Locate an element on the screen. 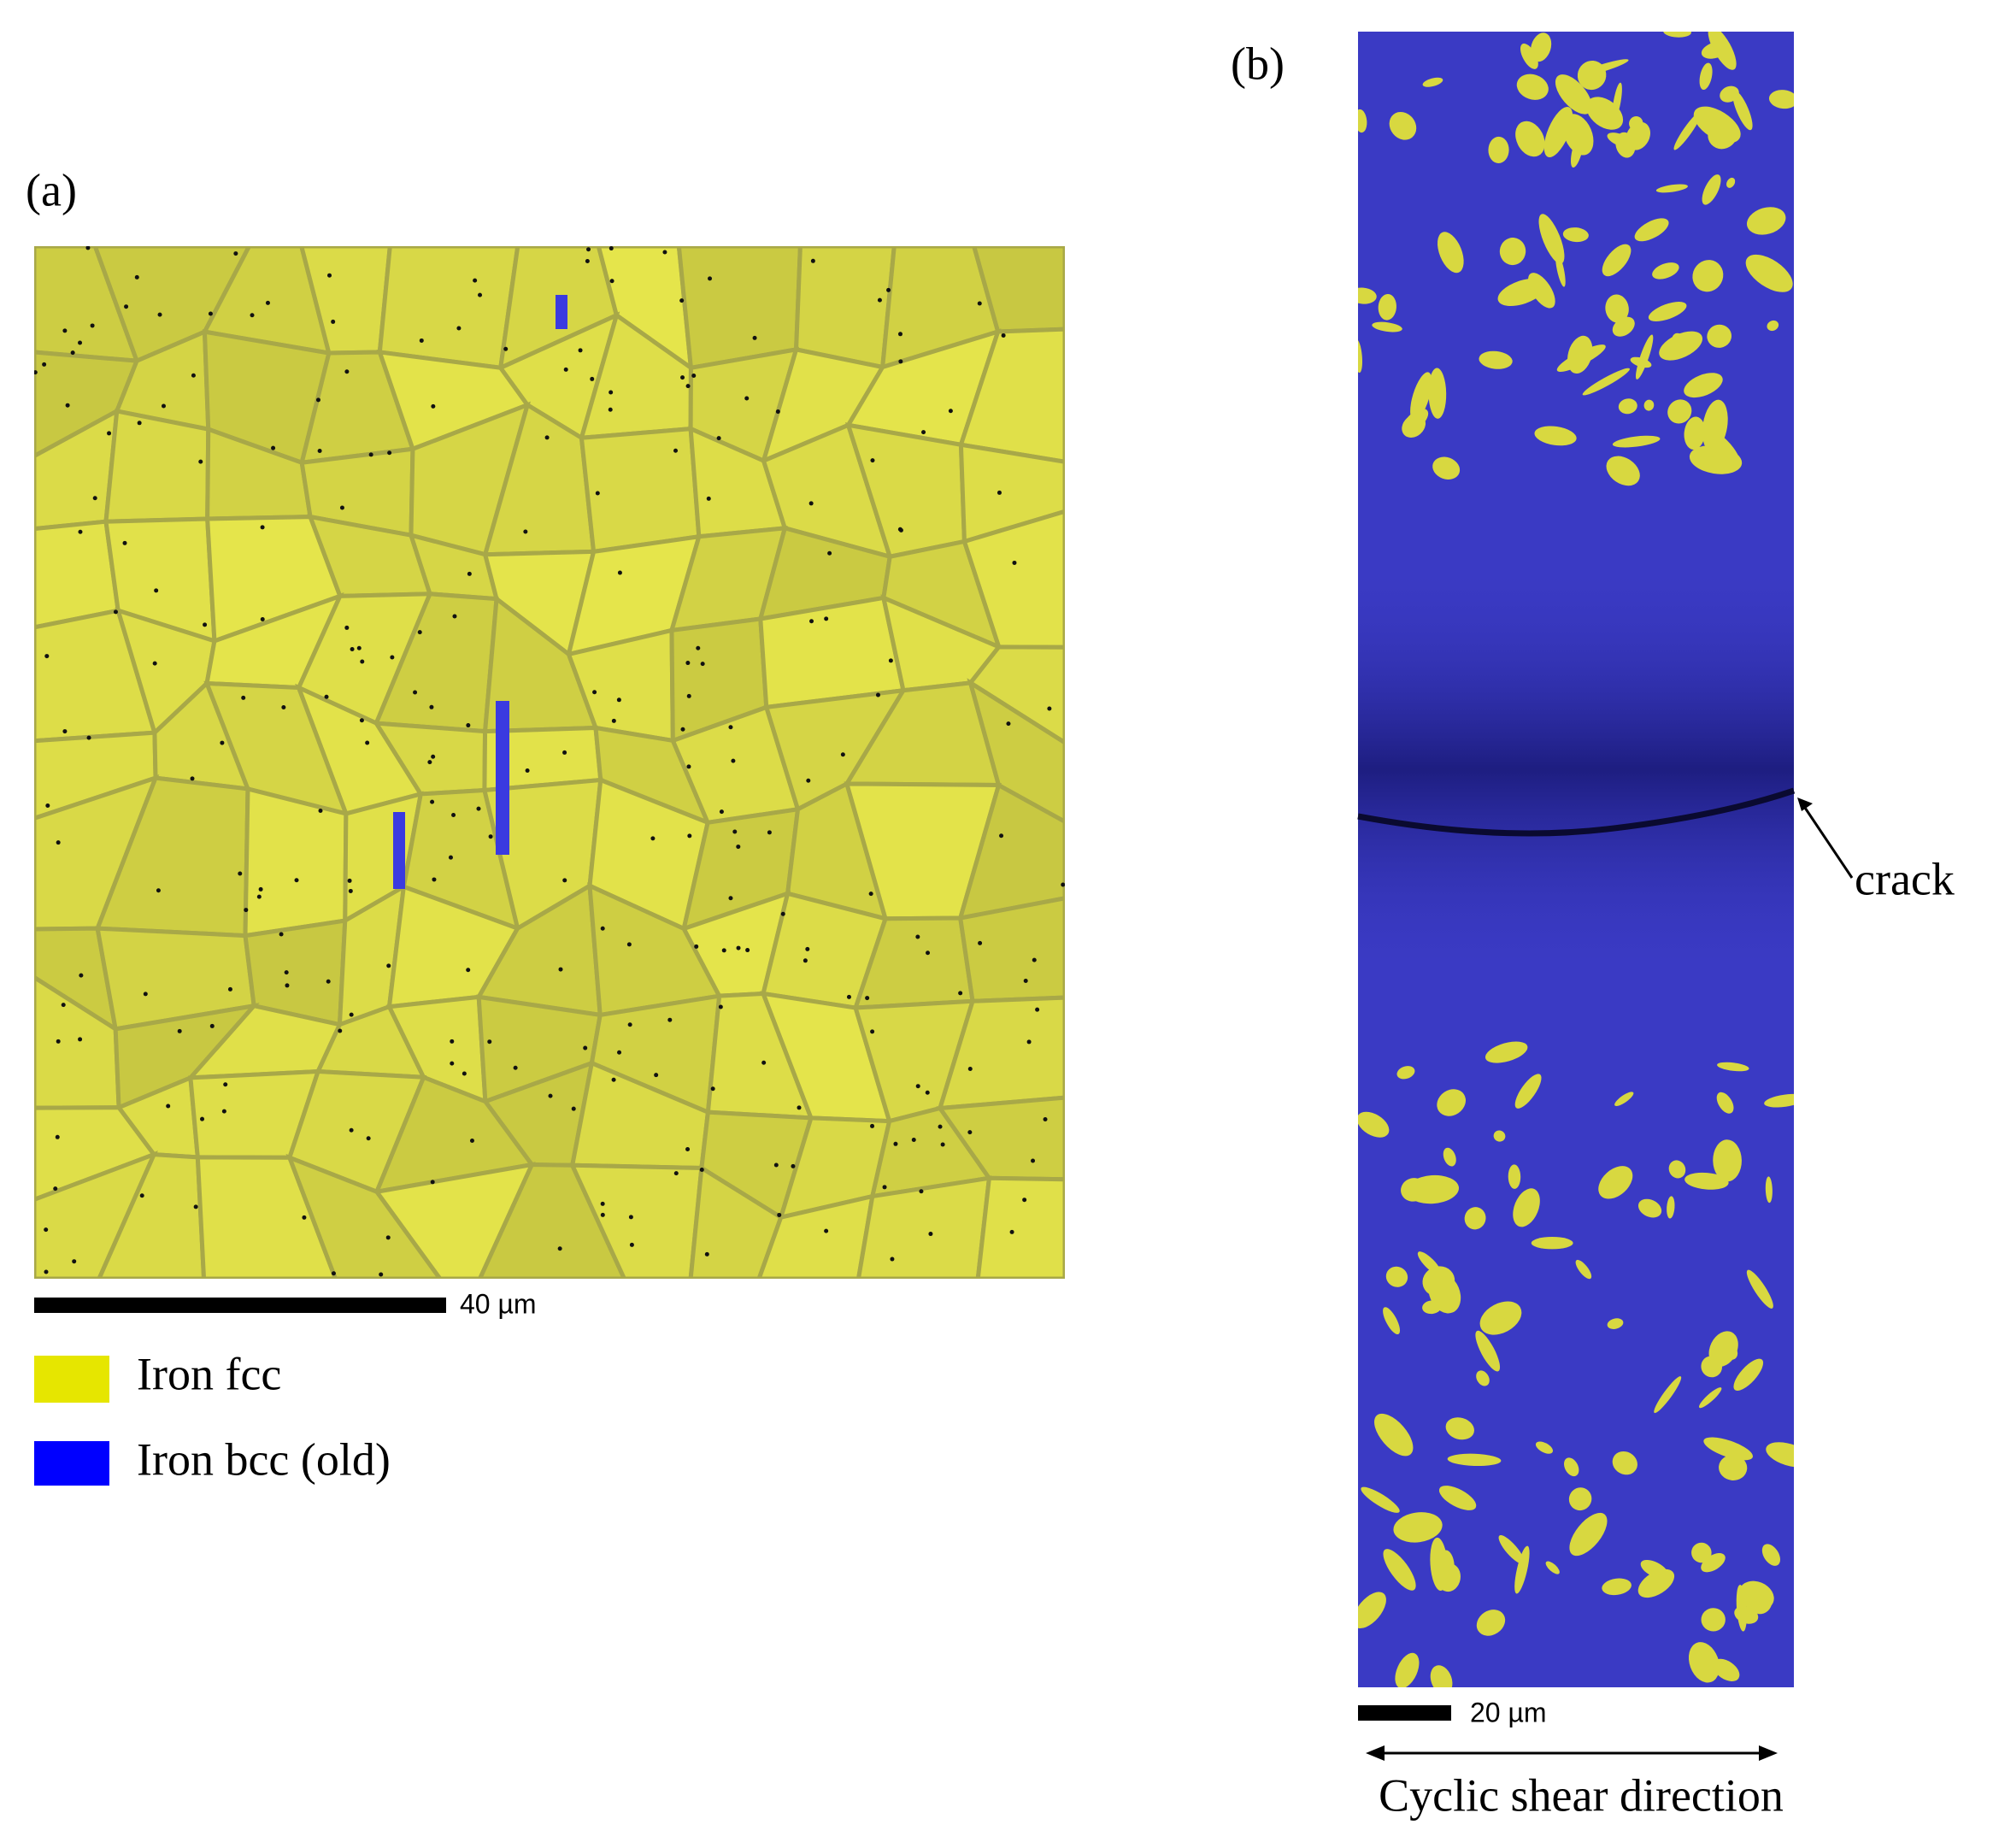 This screenshot has height=1848, width=1999. direction-arrow is located at coordinates (1572, 1753).